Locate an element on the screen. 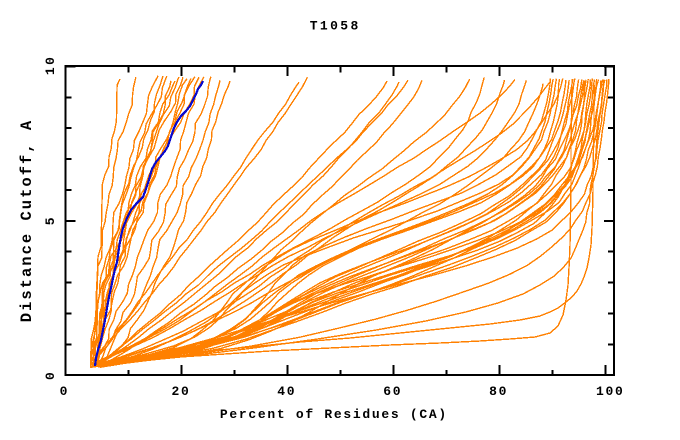 This screenshot has width=680, height=440. svg-text: 5 is located at coordinates (50, 220).